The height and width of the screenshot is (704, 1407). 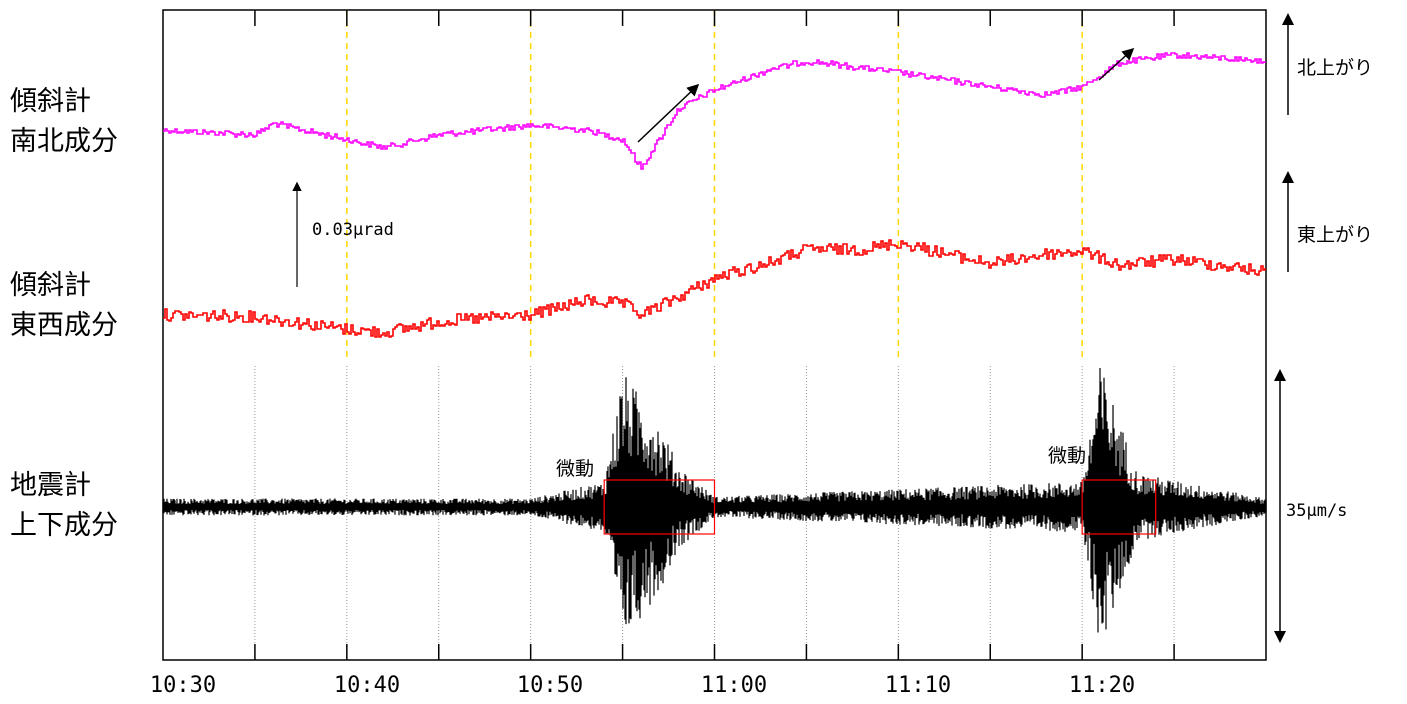 What do you see at coordinates (367, 685) in the screenshot?
I see `x-tick-label-1: 10:40` at bounding box center [367, 685].